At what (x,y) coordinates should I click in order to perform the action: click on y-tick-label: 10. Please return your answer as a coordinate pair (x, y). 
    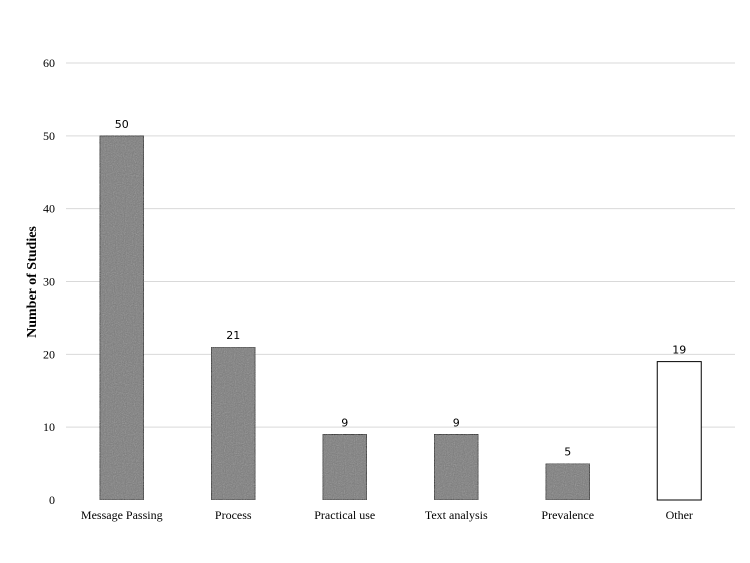
    Looking at the image, I should click on (49, 427).